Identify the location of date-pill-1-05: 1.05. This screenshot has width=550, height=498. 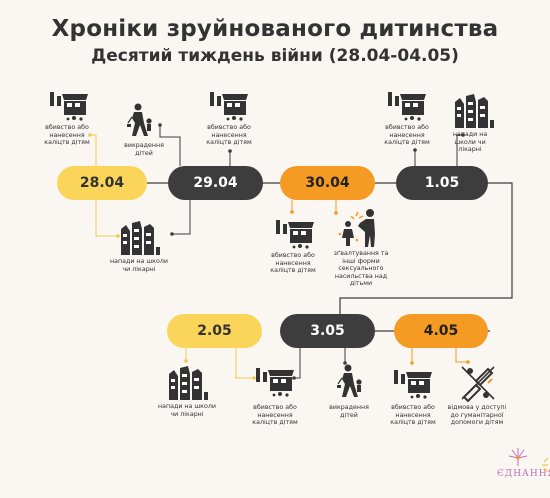
(442, 183).